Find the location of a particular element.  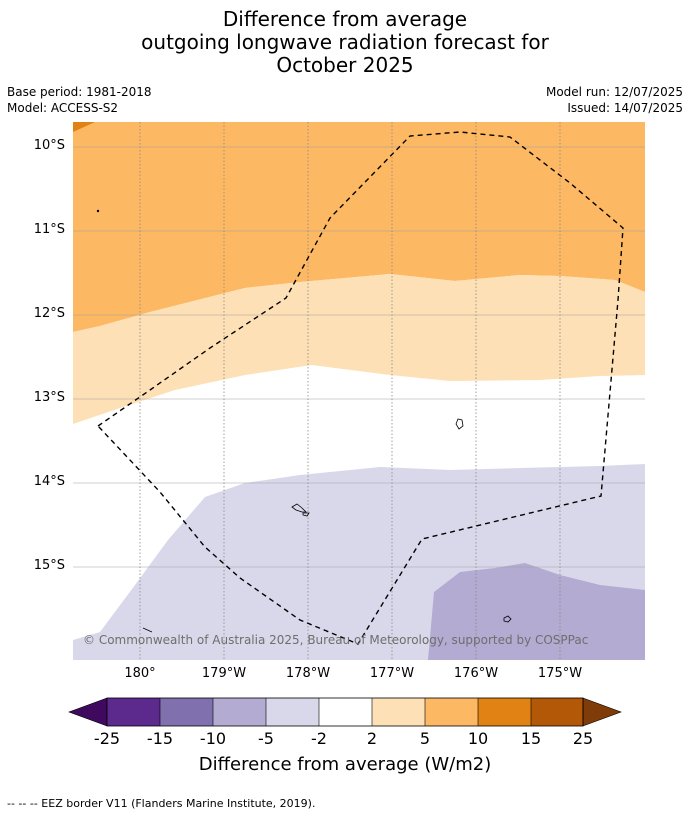

lon-label-176w: 176°W is located at coordinates (476, 673).